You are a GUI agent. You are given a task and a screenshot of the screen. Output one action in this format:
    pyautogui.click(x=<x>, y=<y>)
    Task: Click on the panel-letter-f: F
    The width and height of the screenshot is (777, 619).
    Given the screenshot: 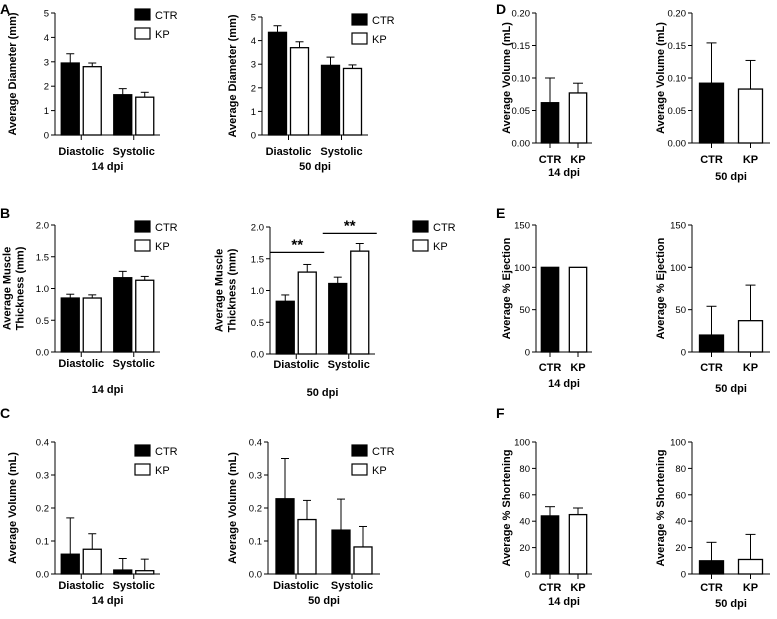 What is the action you would take?
    pyautogui.click(x=500, y=413)
    